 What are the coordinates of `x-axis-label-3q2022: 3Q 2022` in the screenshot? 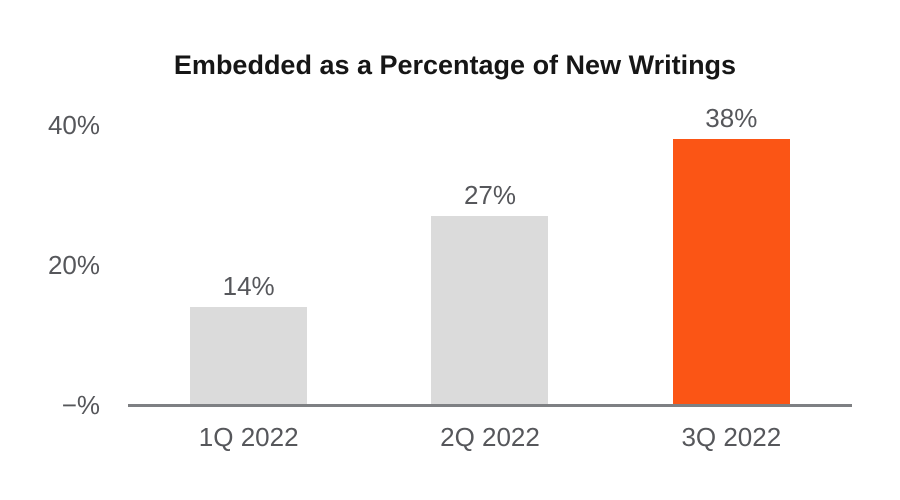 It's located at (731, 437).